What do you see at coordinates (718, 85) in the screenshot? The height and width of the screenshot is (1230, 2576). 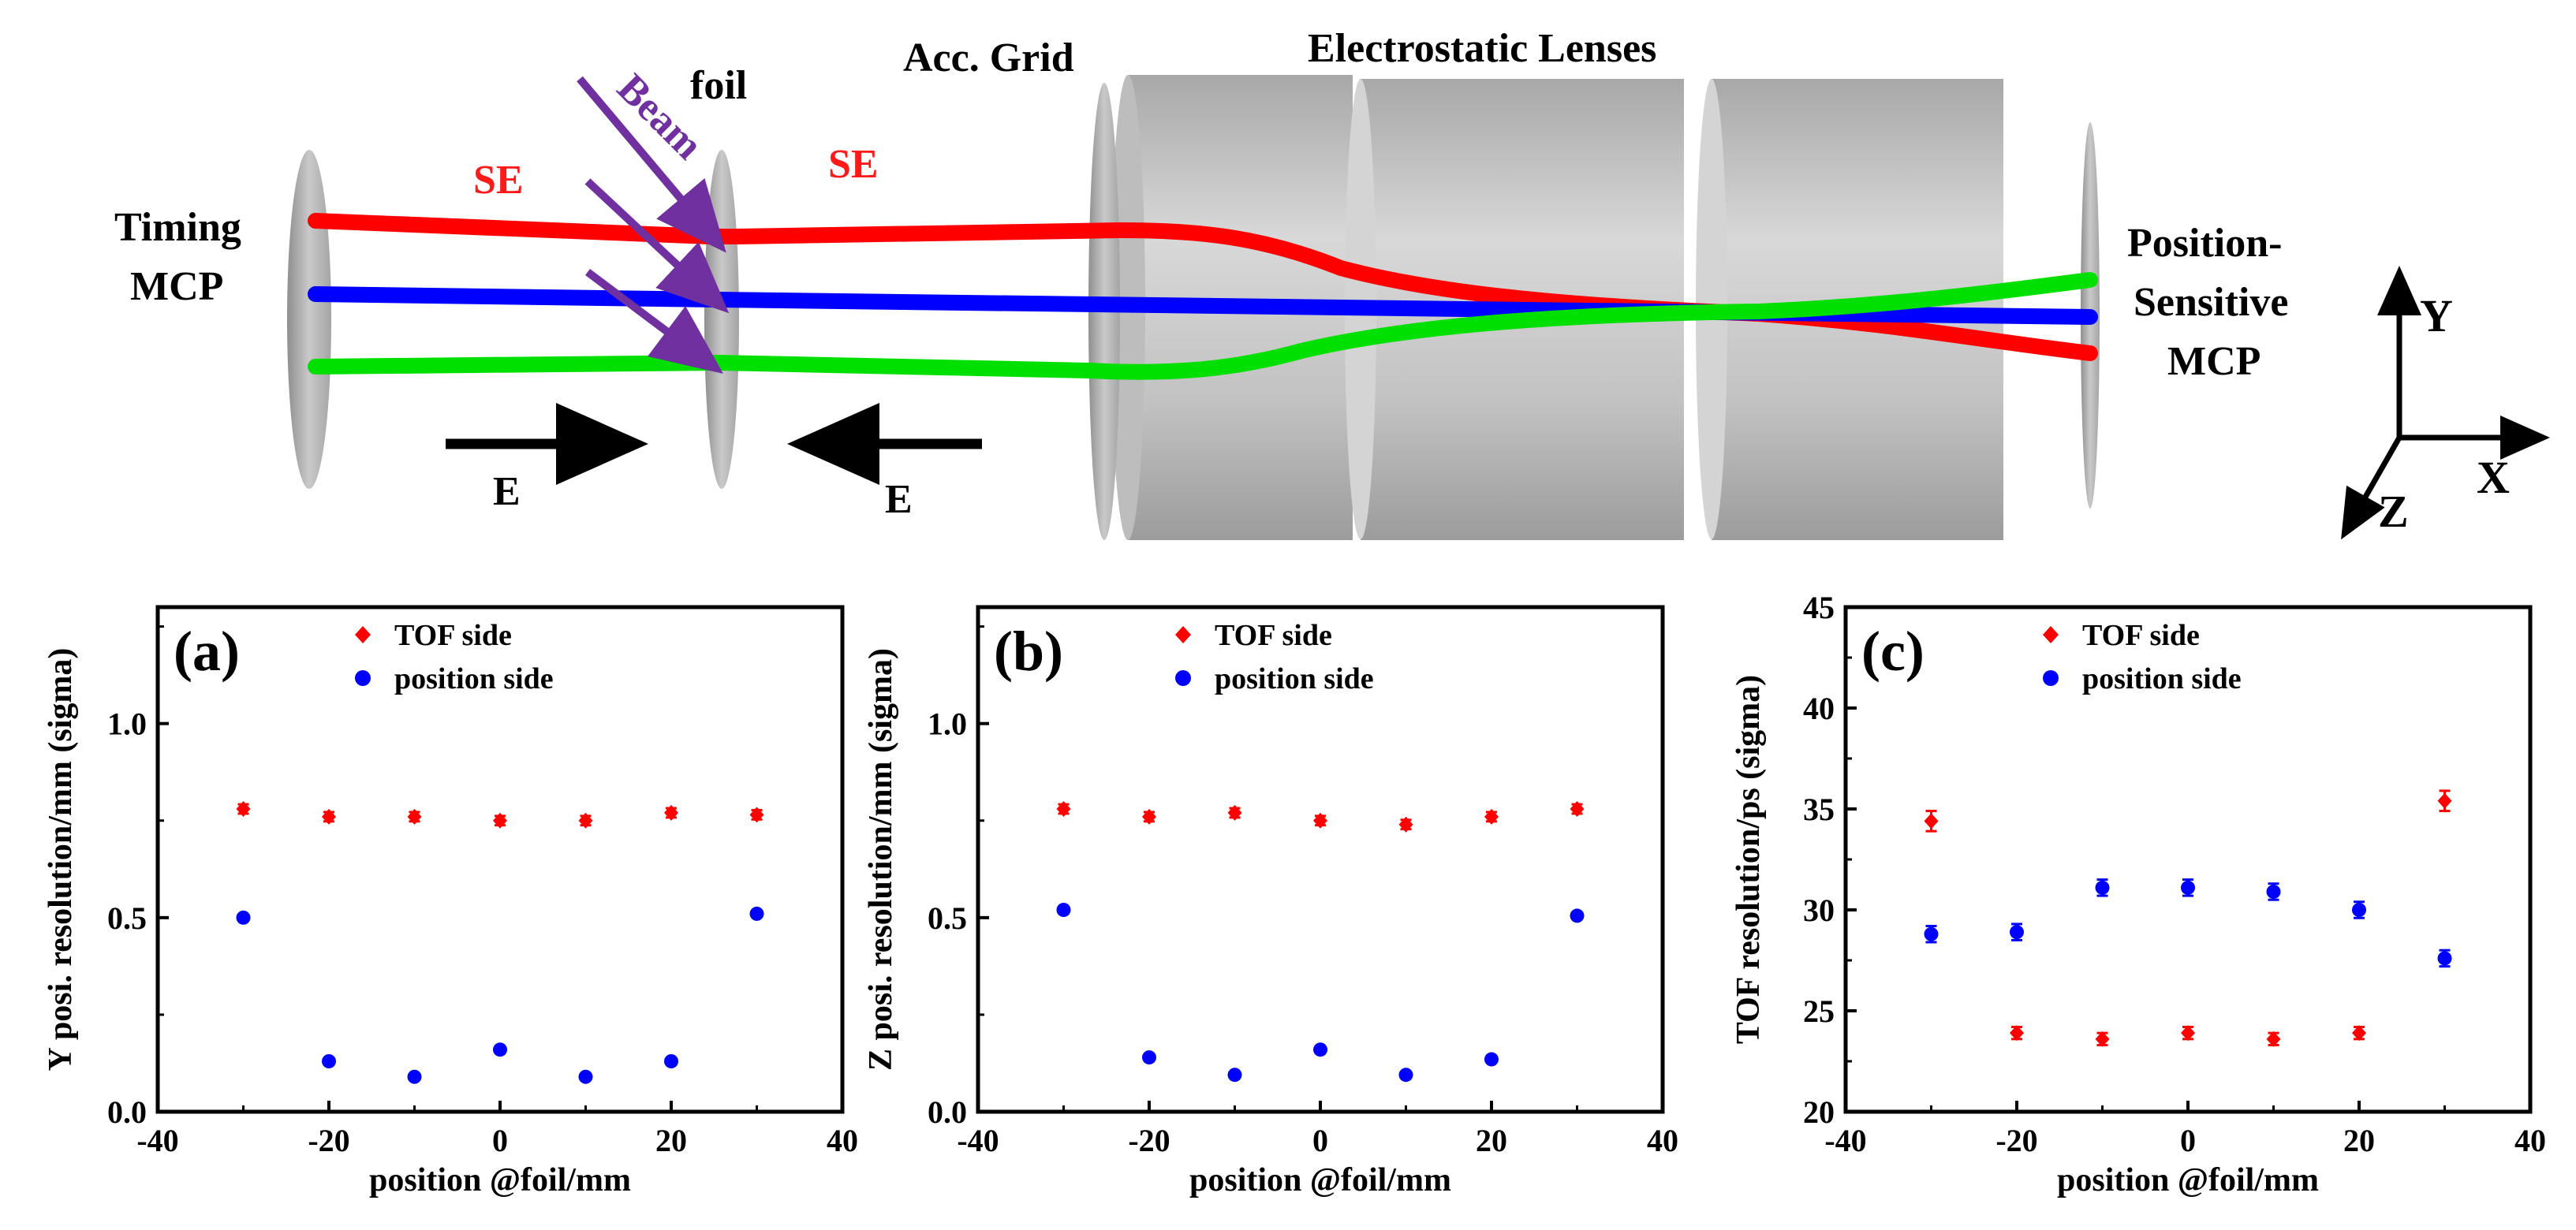 I see `foil-label: foil` at bounding box center [718, 85].